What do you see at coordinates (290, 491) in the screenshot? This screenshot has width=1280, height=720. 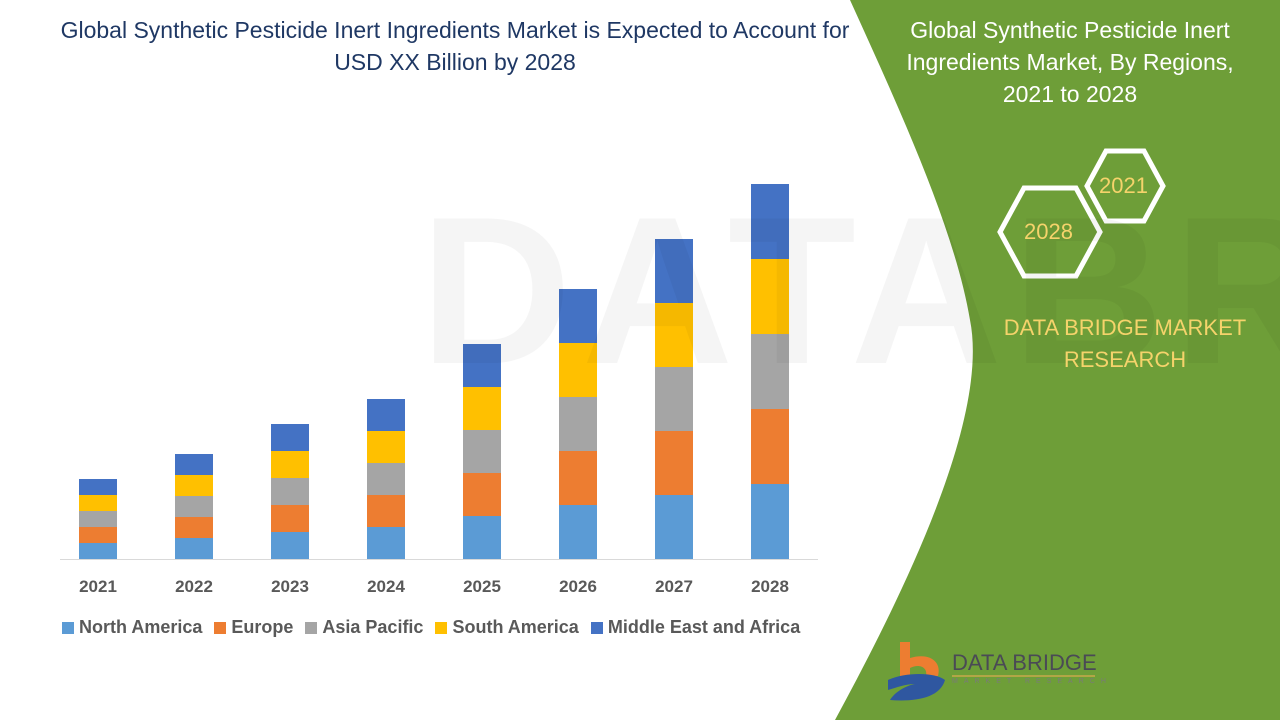 I see `bar-segment-2023-asia-pacific` at bounding box center [290, 491].